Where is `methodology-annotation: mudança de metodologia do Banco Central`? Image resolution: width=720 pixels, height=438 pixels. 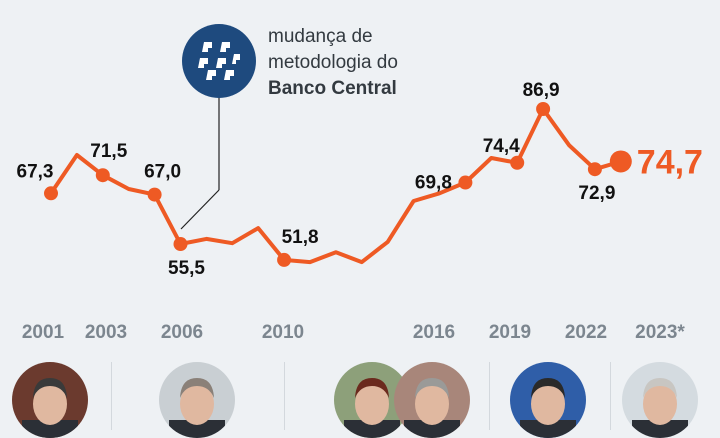 methodology-annotation: mudança de metodologia do Banco Central is located at coordinates (333, 63).